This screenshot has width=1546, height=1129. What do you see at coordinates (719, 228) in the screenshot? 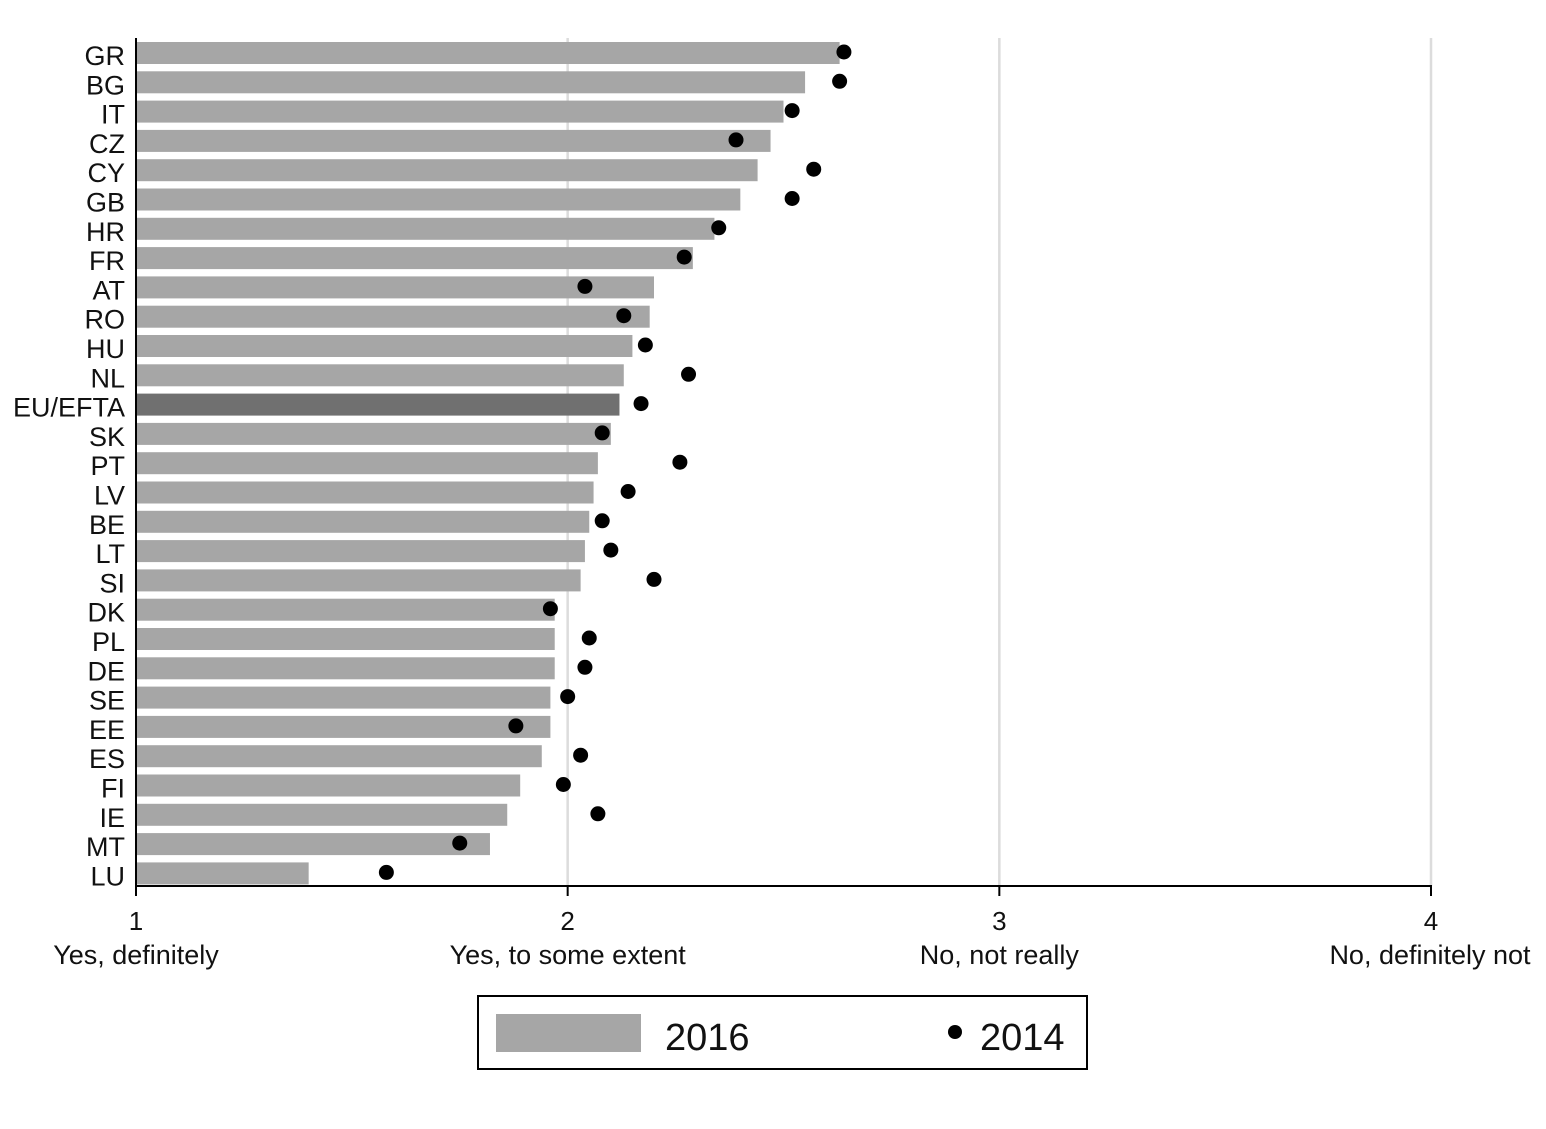
I see `dot-2014-hr` at bounding box center [719, 228].